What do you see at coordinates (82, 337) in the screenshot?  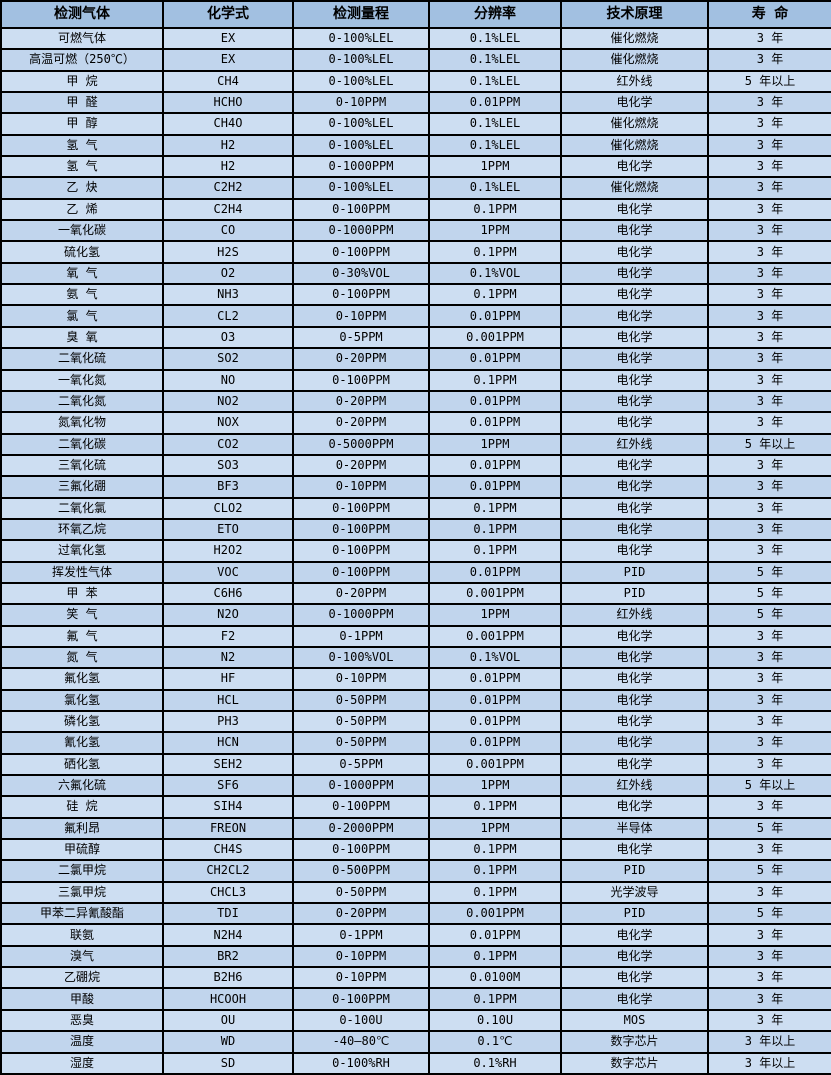 I see `table-cell: 臭 氧` at bounding box center [82, 337].